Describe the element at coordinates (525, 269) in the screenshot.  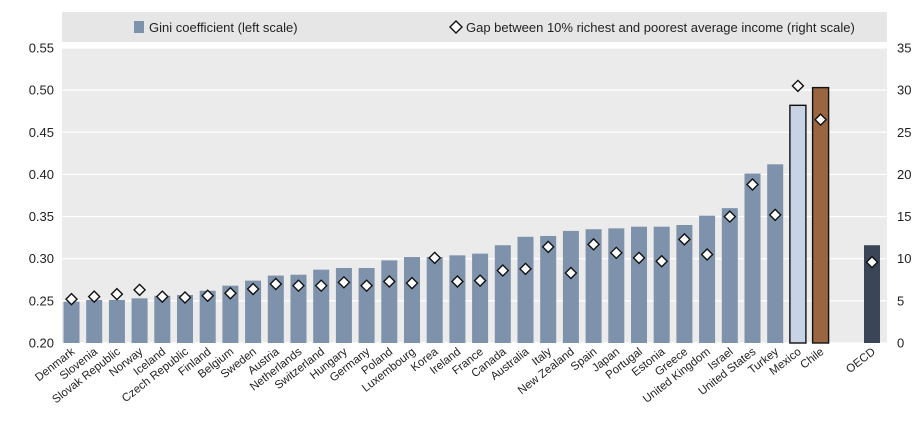
I see `marker-australia` at that location.